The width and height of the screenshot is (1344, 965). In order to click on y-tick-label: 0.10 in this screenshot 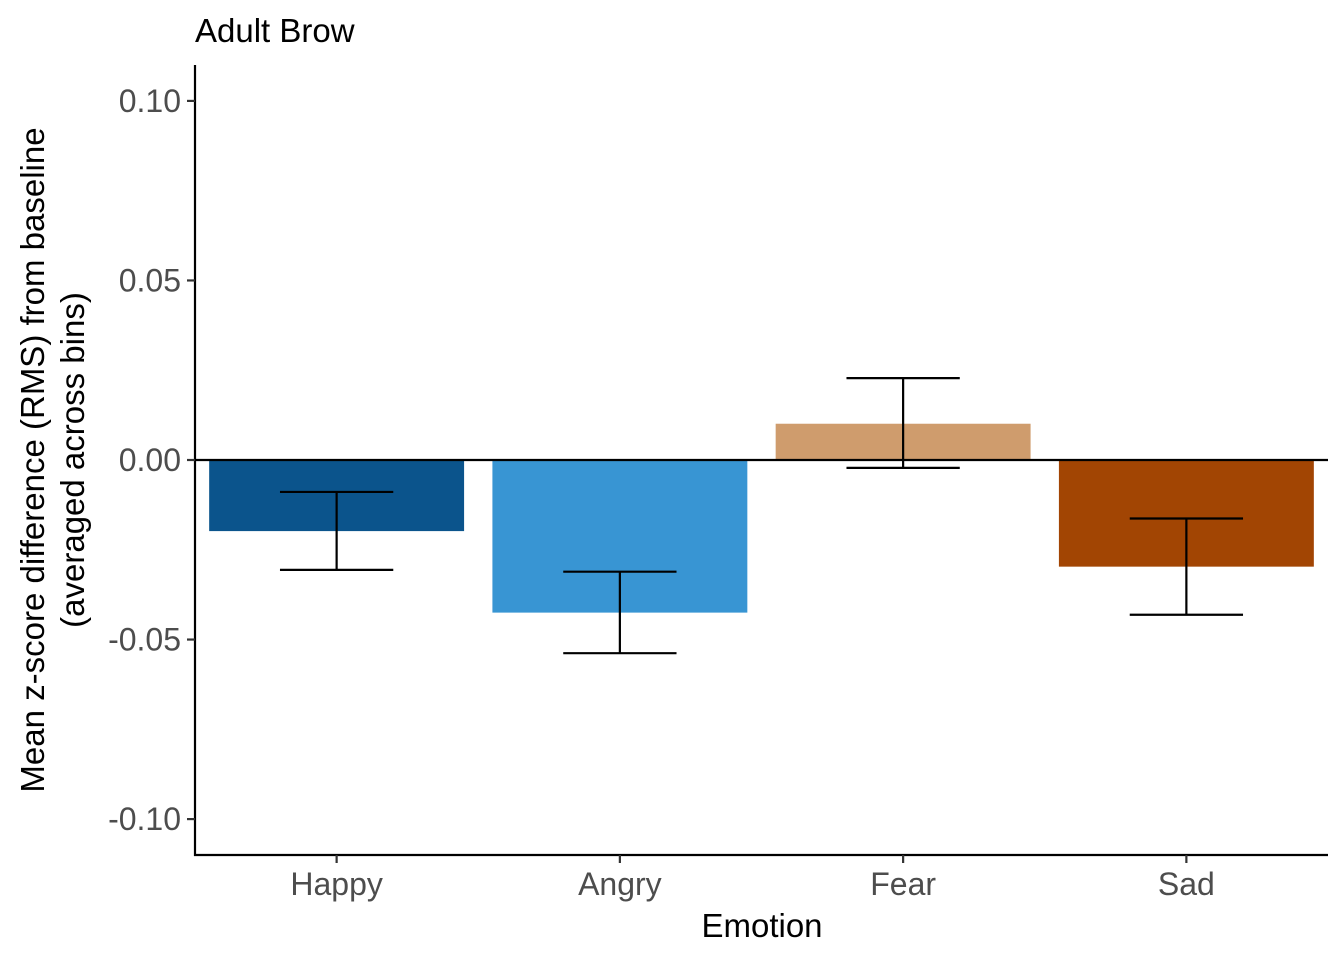, I will do `click(150, 101)`.